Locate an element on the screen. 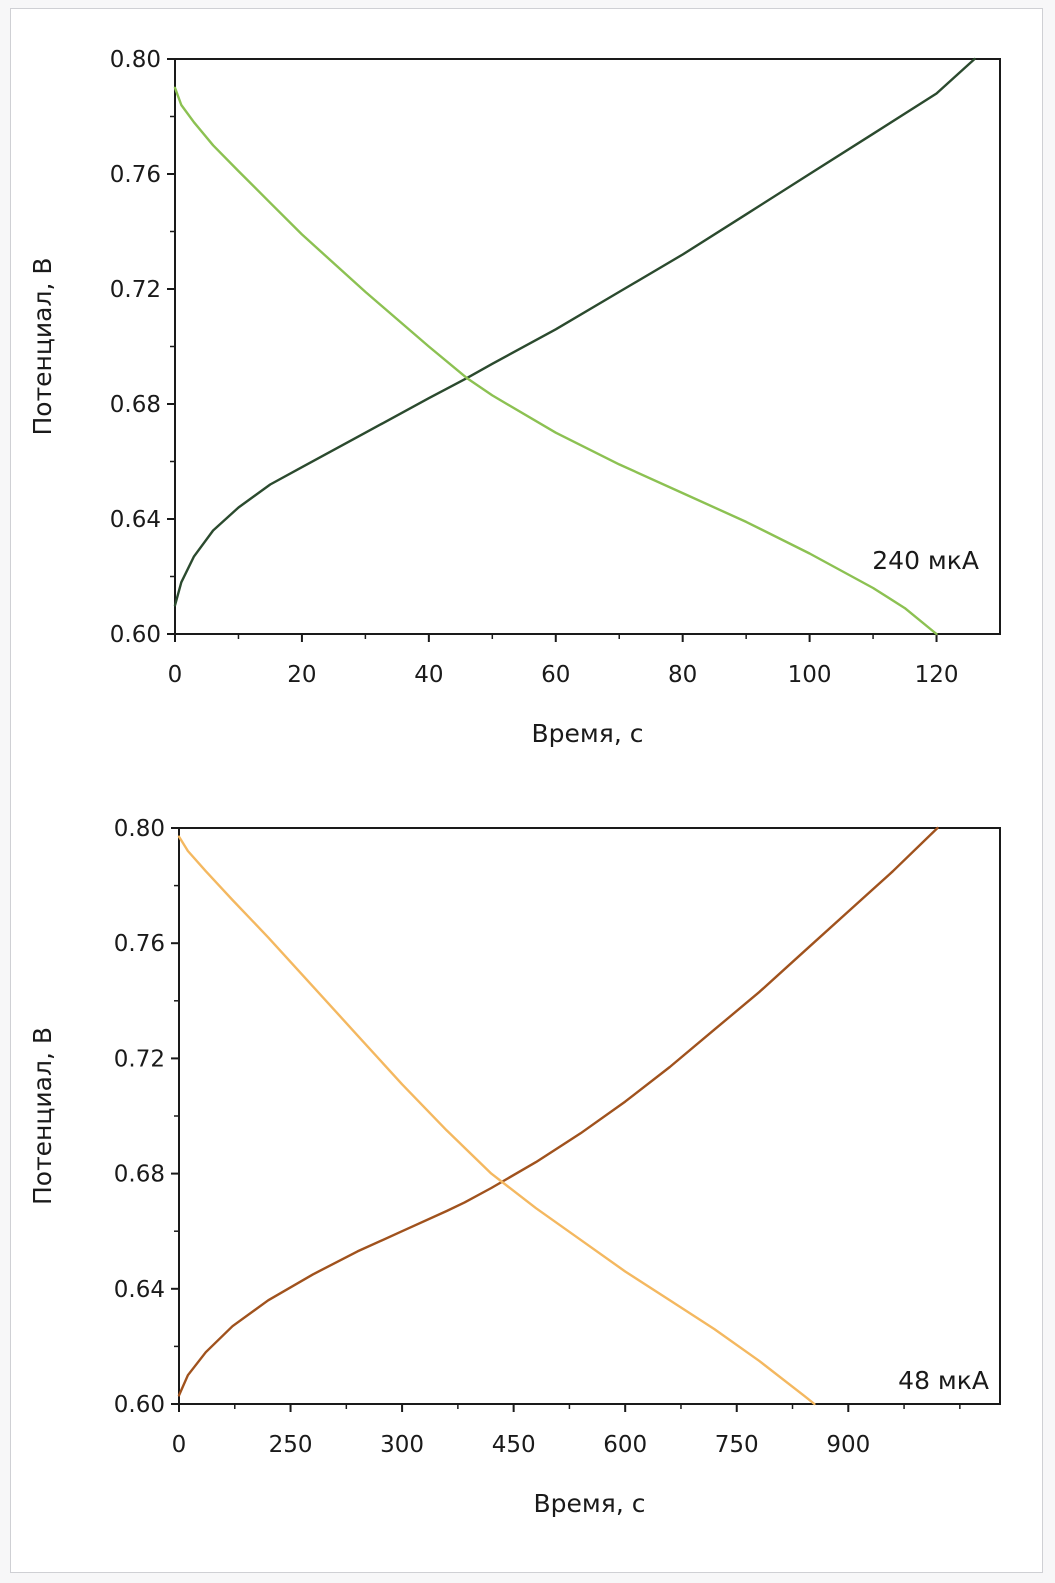 The image size is (1055, 1583). x-tick-label: 40 is located at coordinates (428, 675).